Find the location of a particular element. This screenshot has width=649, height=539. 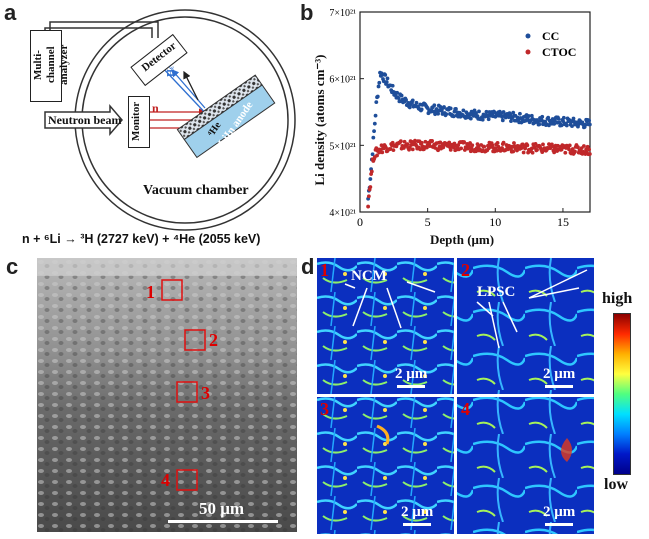

colorbar-high-label: high is located at coordinates (617, 298).